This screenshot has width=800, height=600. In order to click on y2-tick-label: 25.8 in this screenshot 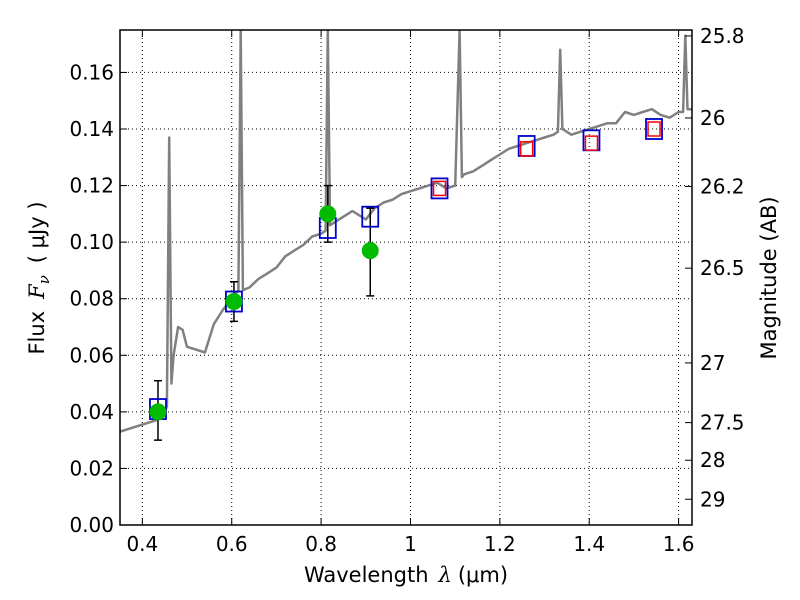, I will do `click(722, 36)`.